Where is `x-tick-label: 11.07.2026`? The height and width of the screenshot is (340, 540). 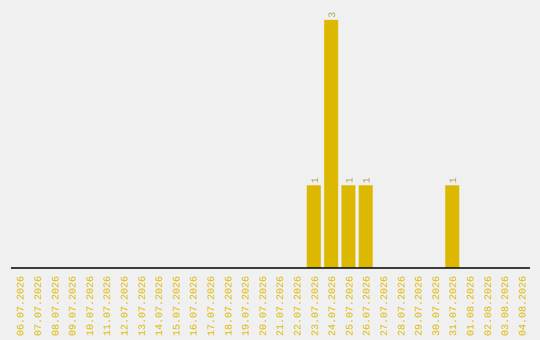 x-tick-label: 11.07.2026 is located at coordinates (108, 306).